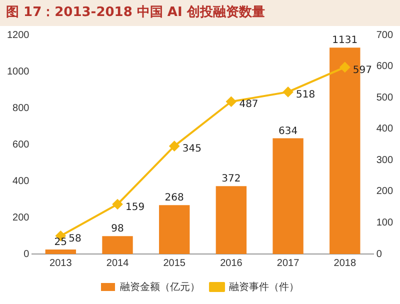  Describe the element at coordinates (61, 263) in the screenshot. I see `x-tick-label: 2013` at that location.